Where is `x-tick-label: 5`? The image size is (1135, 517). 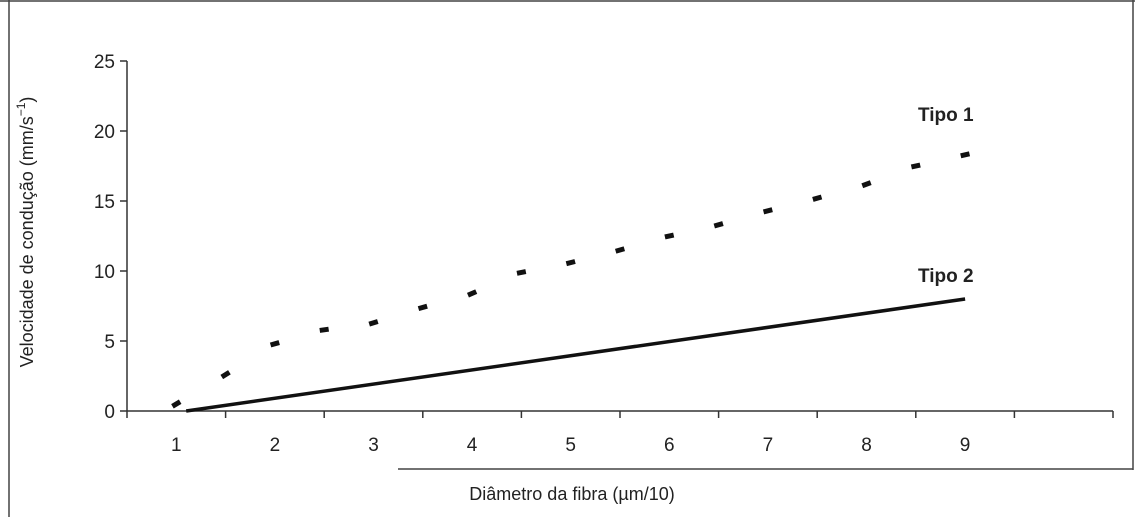 x-tick-label: 5 is located at coordinates (570, 445).